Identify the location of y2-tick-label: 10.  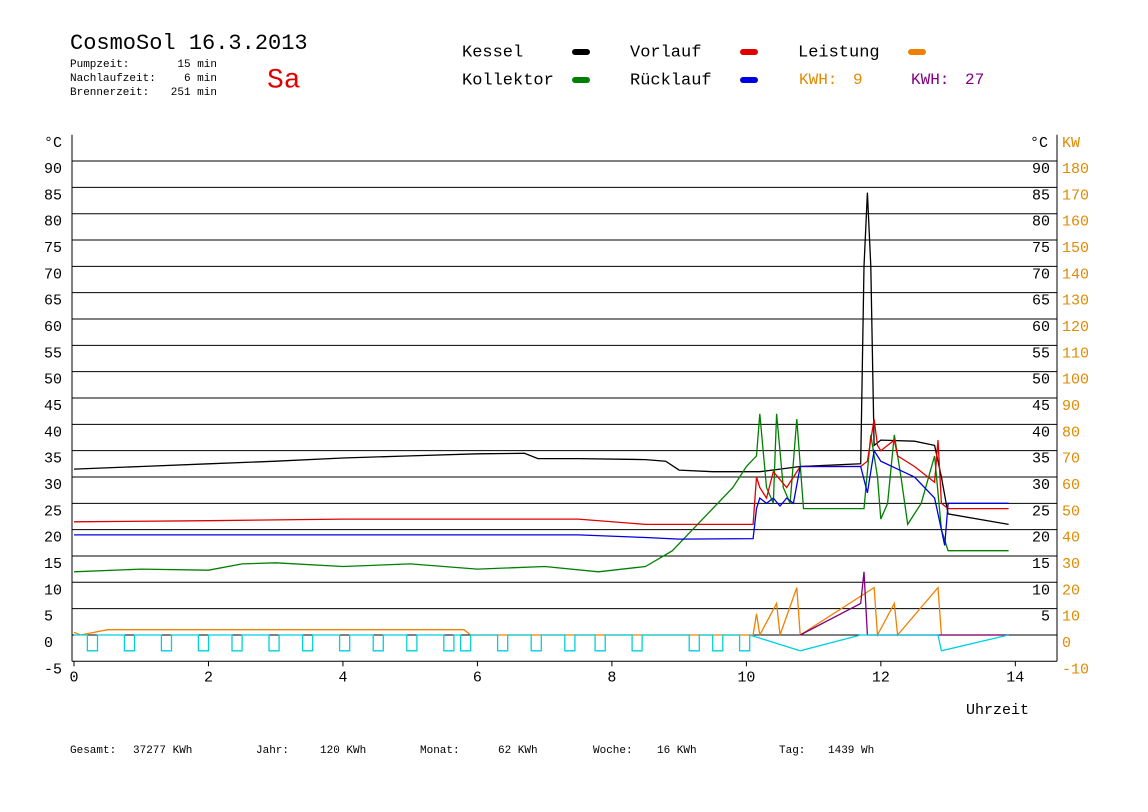
(1071, 617).